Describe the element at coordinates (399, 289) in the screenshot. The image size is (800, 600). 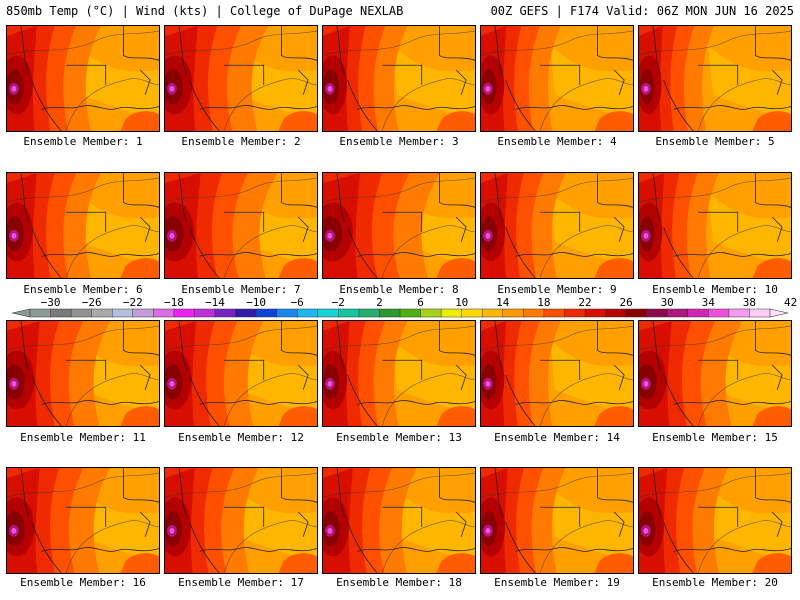
I see `ensemble-member-label: Ensemble Member: 8` at that location.